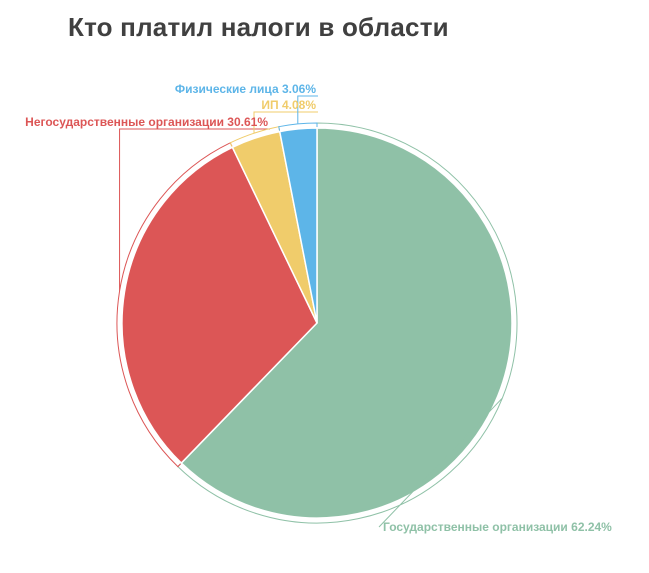 Image resolution: width=649 pixels, height=573 pixels. What do you see at coordinates (146, 122) in the screenshot?
I see `slice-label-1: Негосударственные организации 30.61%` at bounding box center [146, 122].